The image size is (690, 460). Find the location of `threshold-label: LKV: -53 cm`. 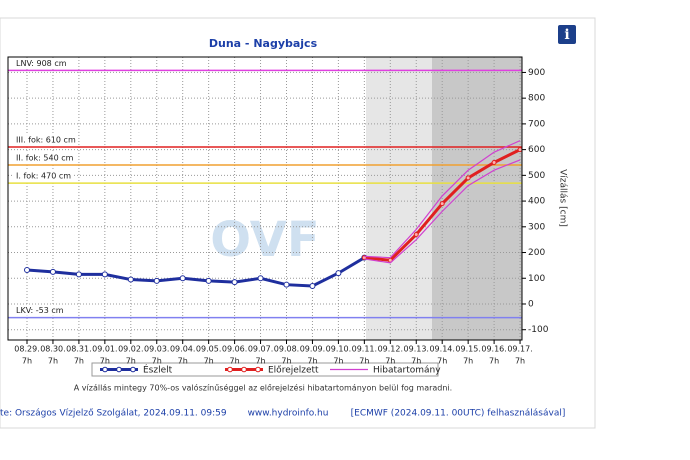

threshold-label: LKV: -53 cm is located at coordinates (40, 310).